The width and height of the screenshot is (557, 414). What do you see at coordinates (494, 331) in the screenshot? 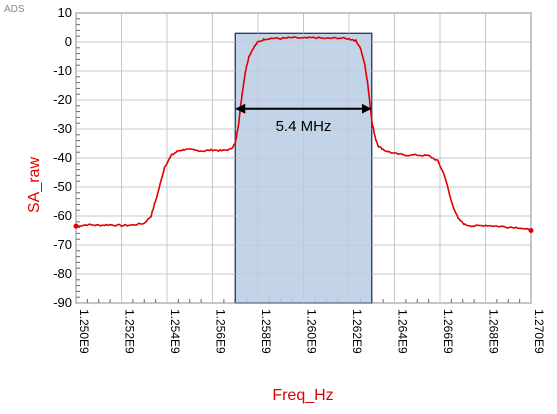
I see `x-tick-label: 1.268E9` at bounding box center [494, 331].